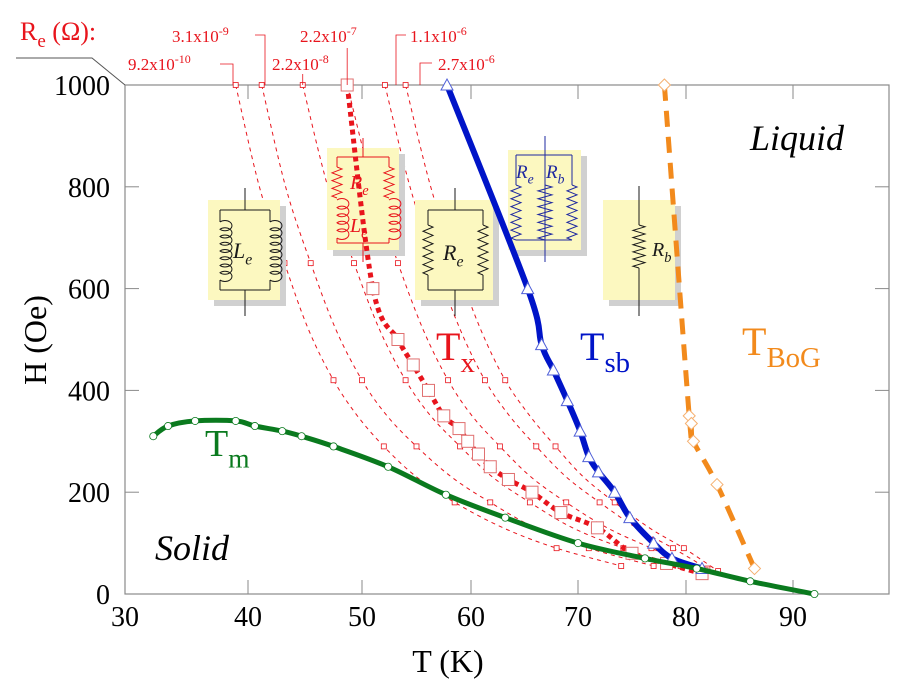  What do you see at coordinates (41, 41) in the screenshot?
I see `re-header-sub: e` at bounding box center [41, 41].